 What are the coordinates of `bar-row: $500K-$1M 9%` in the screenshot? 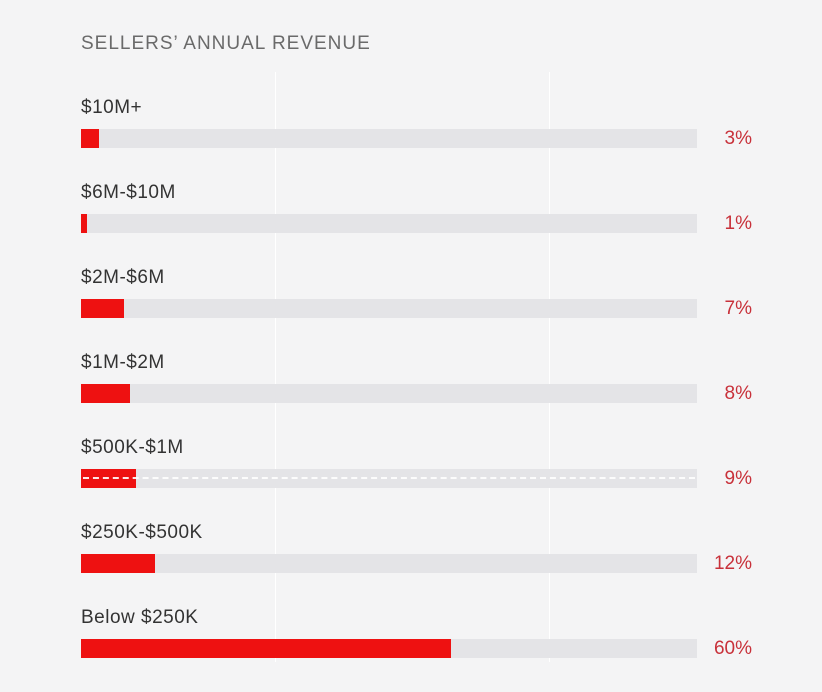 It's located at (411, 479).